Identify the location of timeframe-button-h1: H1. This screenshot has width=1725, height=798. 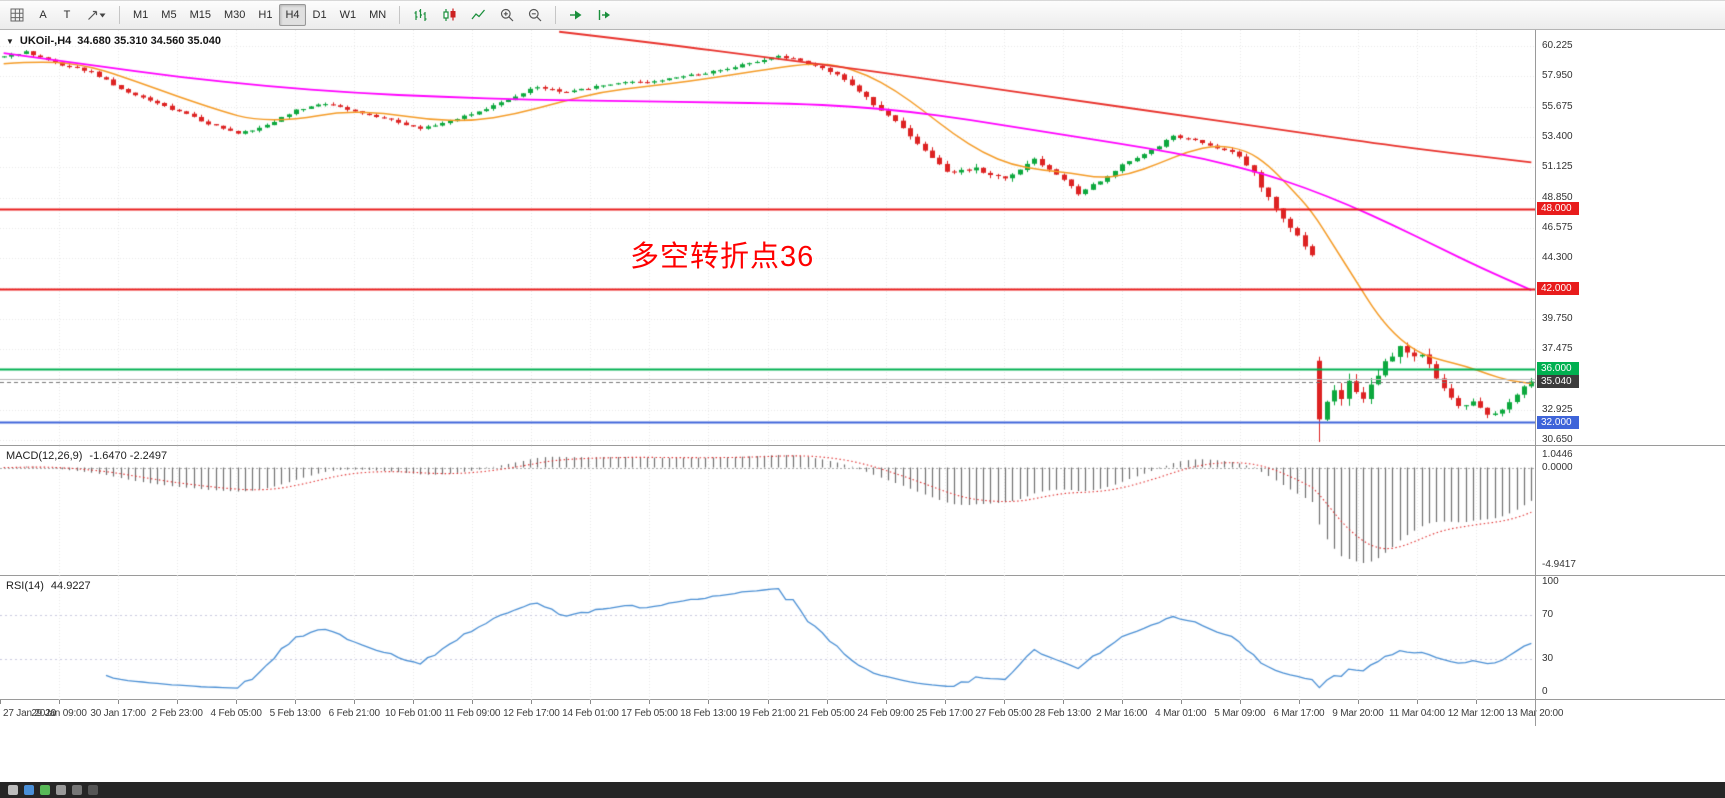
(265, 15).